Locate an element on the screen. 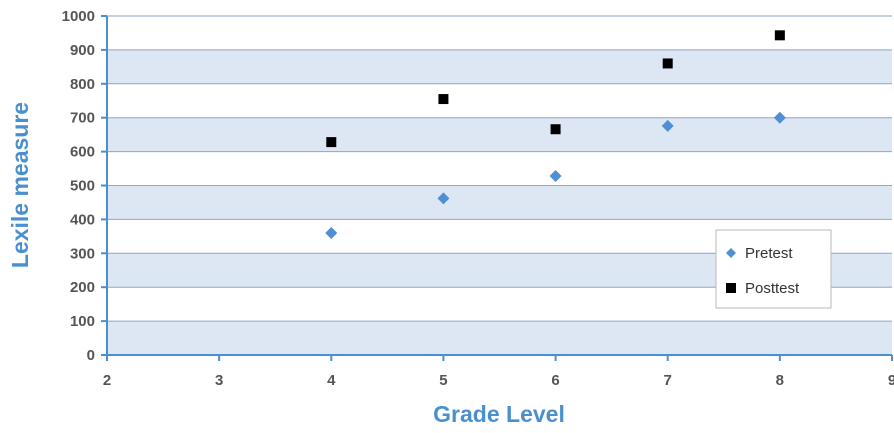 This screenshot has height=433, width=894. x-tick-label: 6 is located at coordinates (555, 380).